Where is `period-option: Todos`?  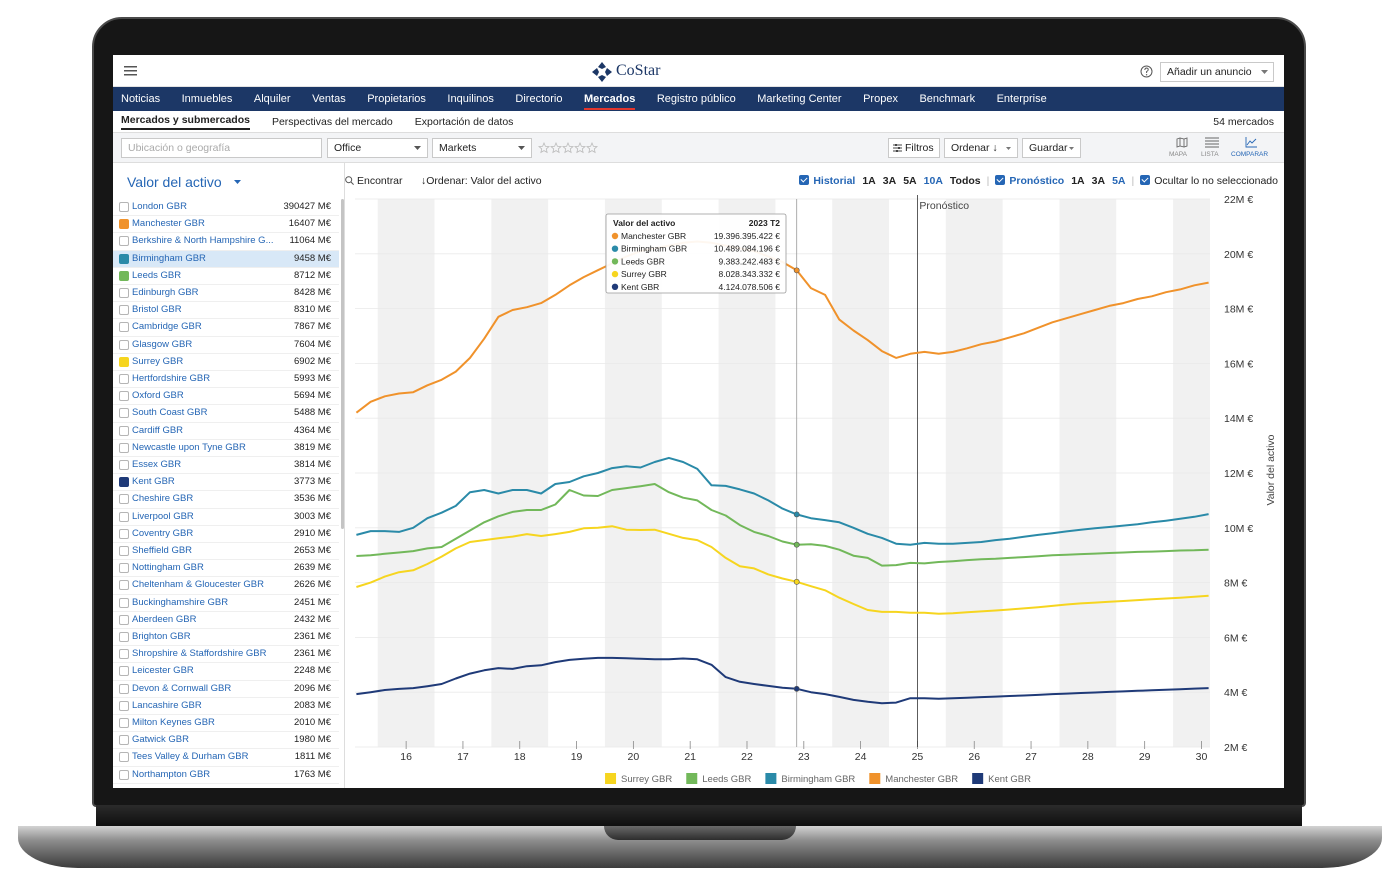
period-option: Todos is located at coordinates (965, 181).